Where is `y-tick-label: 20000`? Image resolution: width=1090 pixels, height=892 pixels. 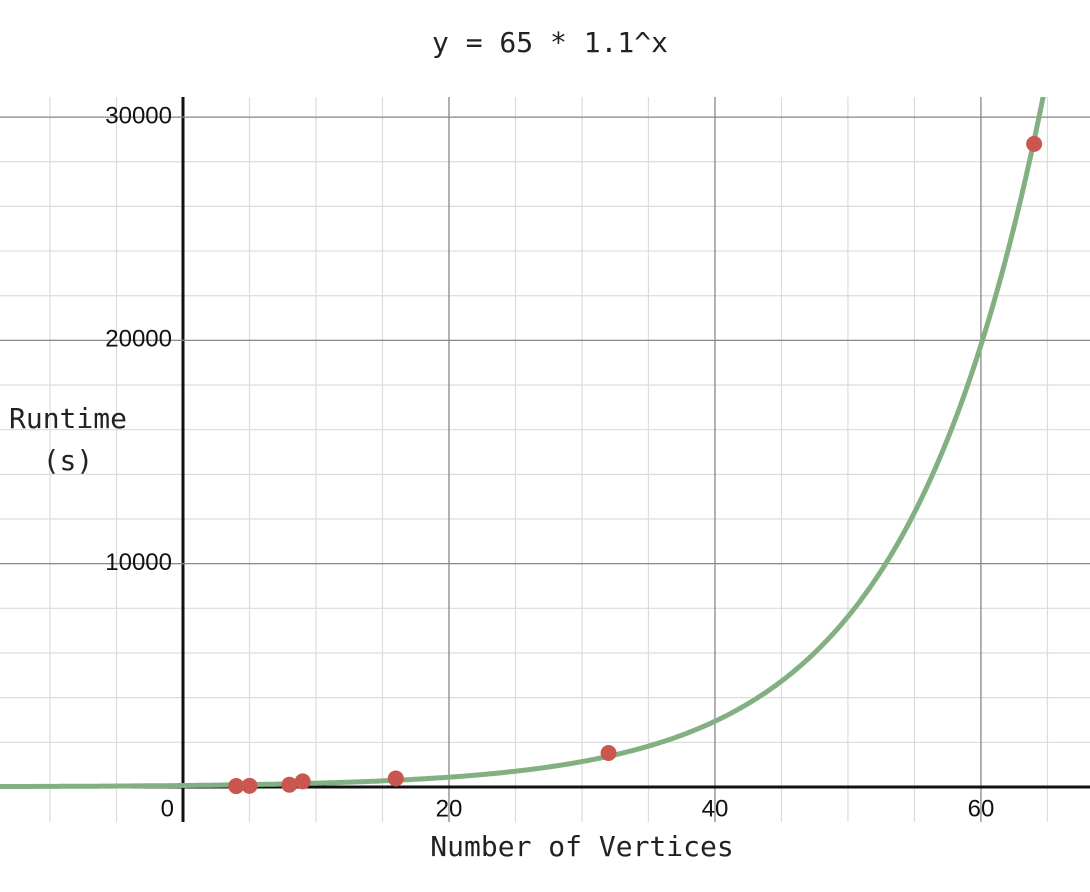 y-tick-label: 20000 is located at coordinates (138, 339).